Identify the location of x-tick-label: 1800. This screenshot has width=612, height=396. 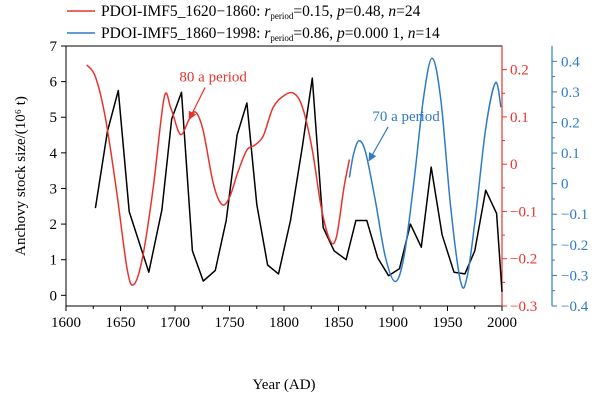
(284, 323).